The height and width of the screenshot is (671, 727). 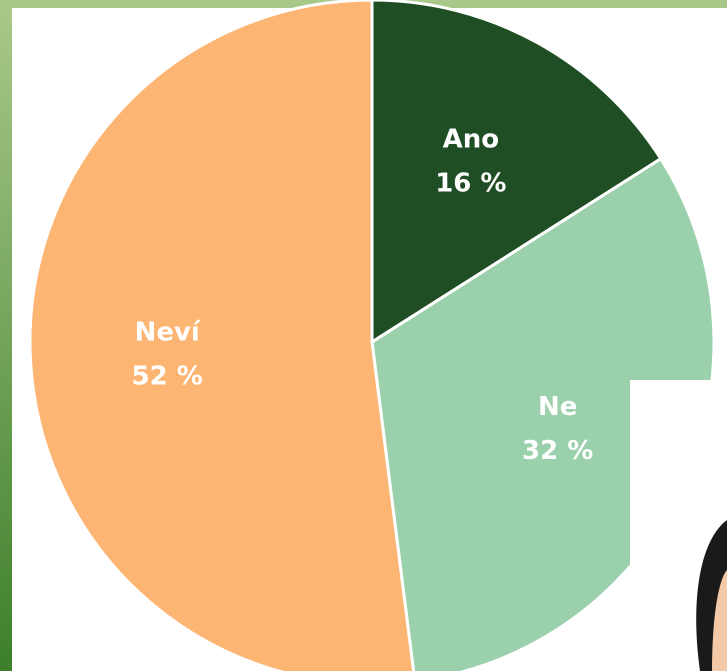 I want to click on photo-overlay, so click(x=678, y=525).